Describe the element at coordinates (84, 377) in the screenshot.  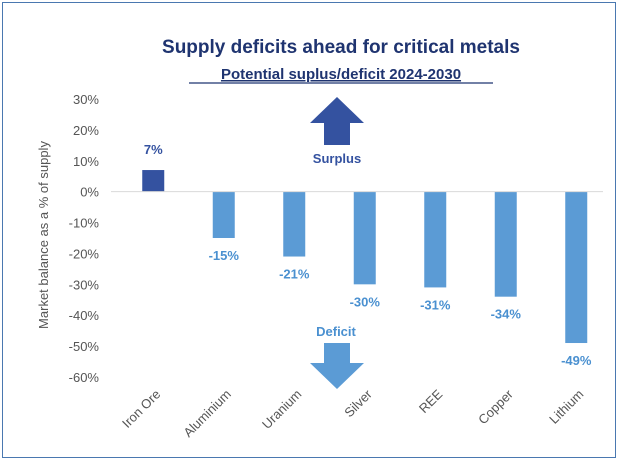
I see `y-tick-label: -60%` at that location.